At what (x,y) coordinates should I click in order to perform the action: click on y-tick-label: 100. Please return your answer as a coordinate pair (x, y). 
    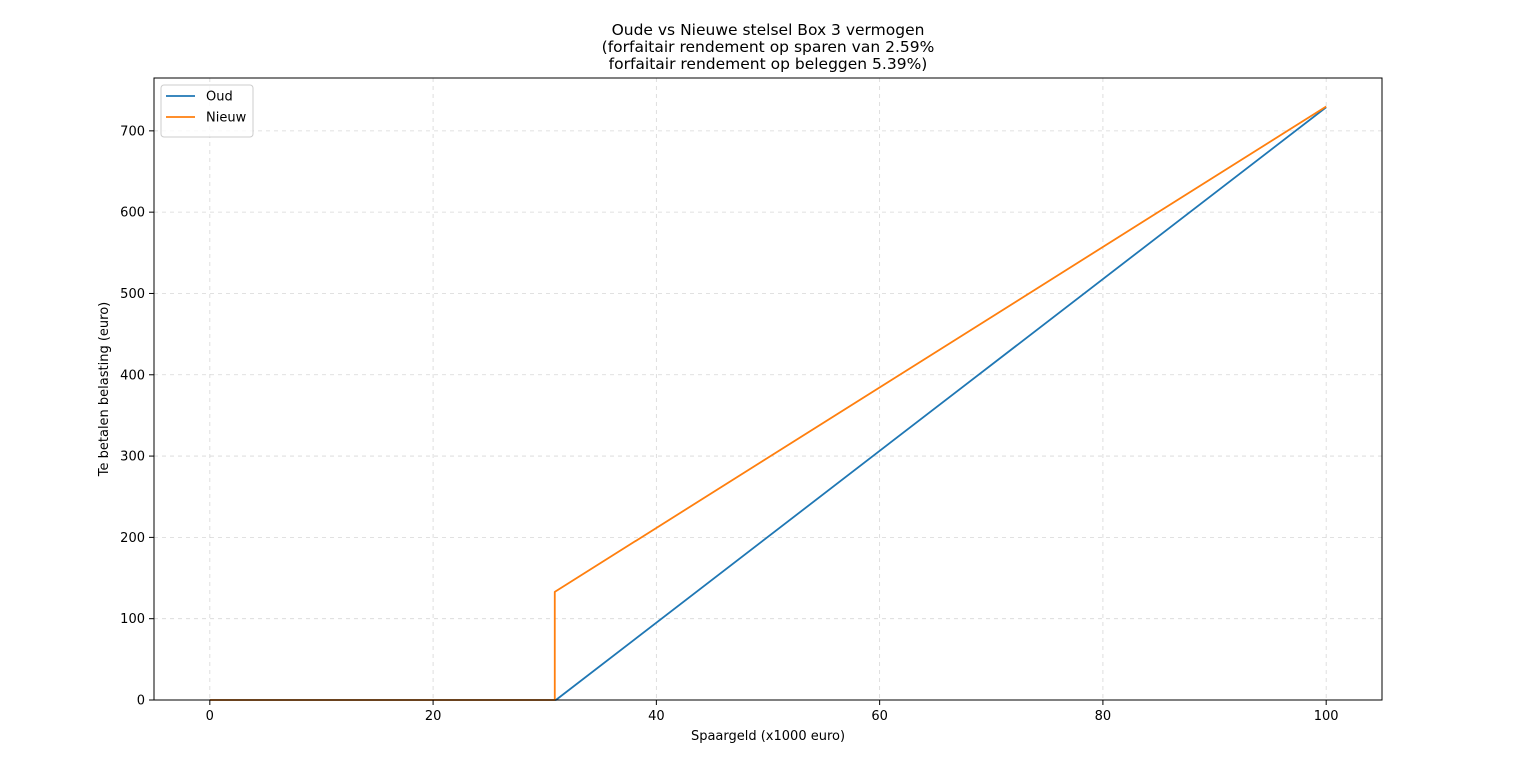
    Looking at the image, I should click on (132, 619).